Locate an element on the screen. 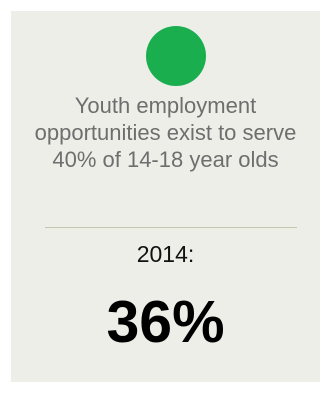 The image size is (331, 404). divider is located at coordinates (171, 227).